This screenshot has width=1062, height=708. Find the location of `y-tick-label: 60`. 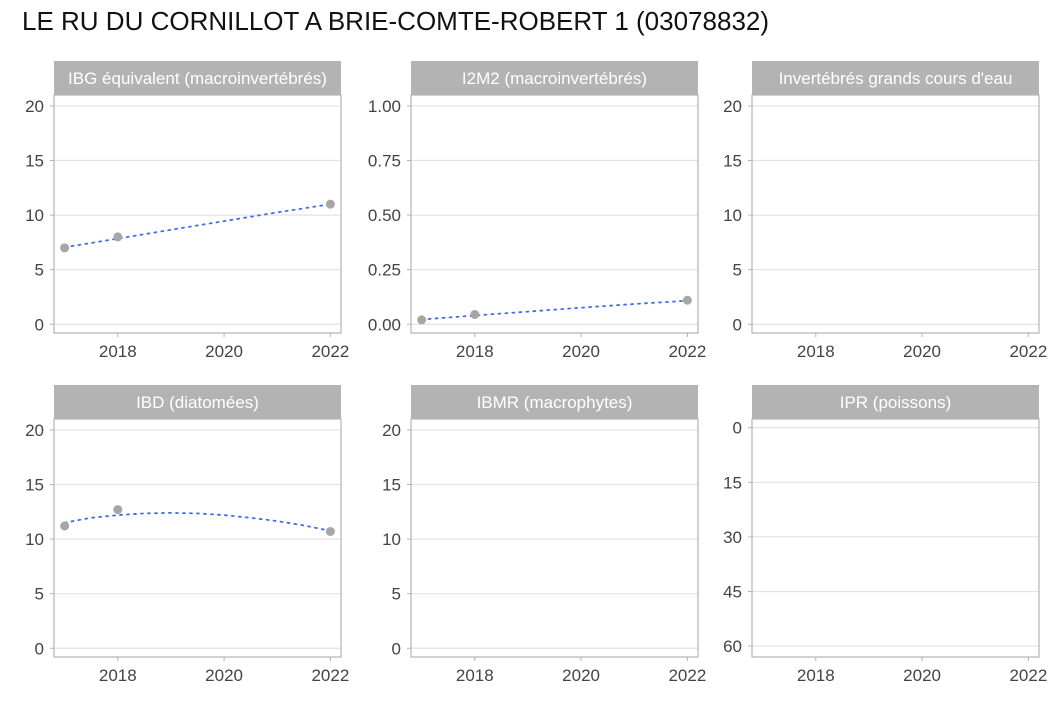

y-tick-label: 60 is located at coordinates (732, 646).